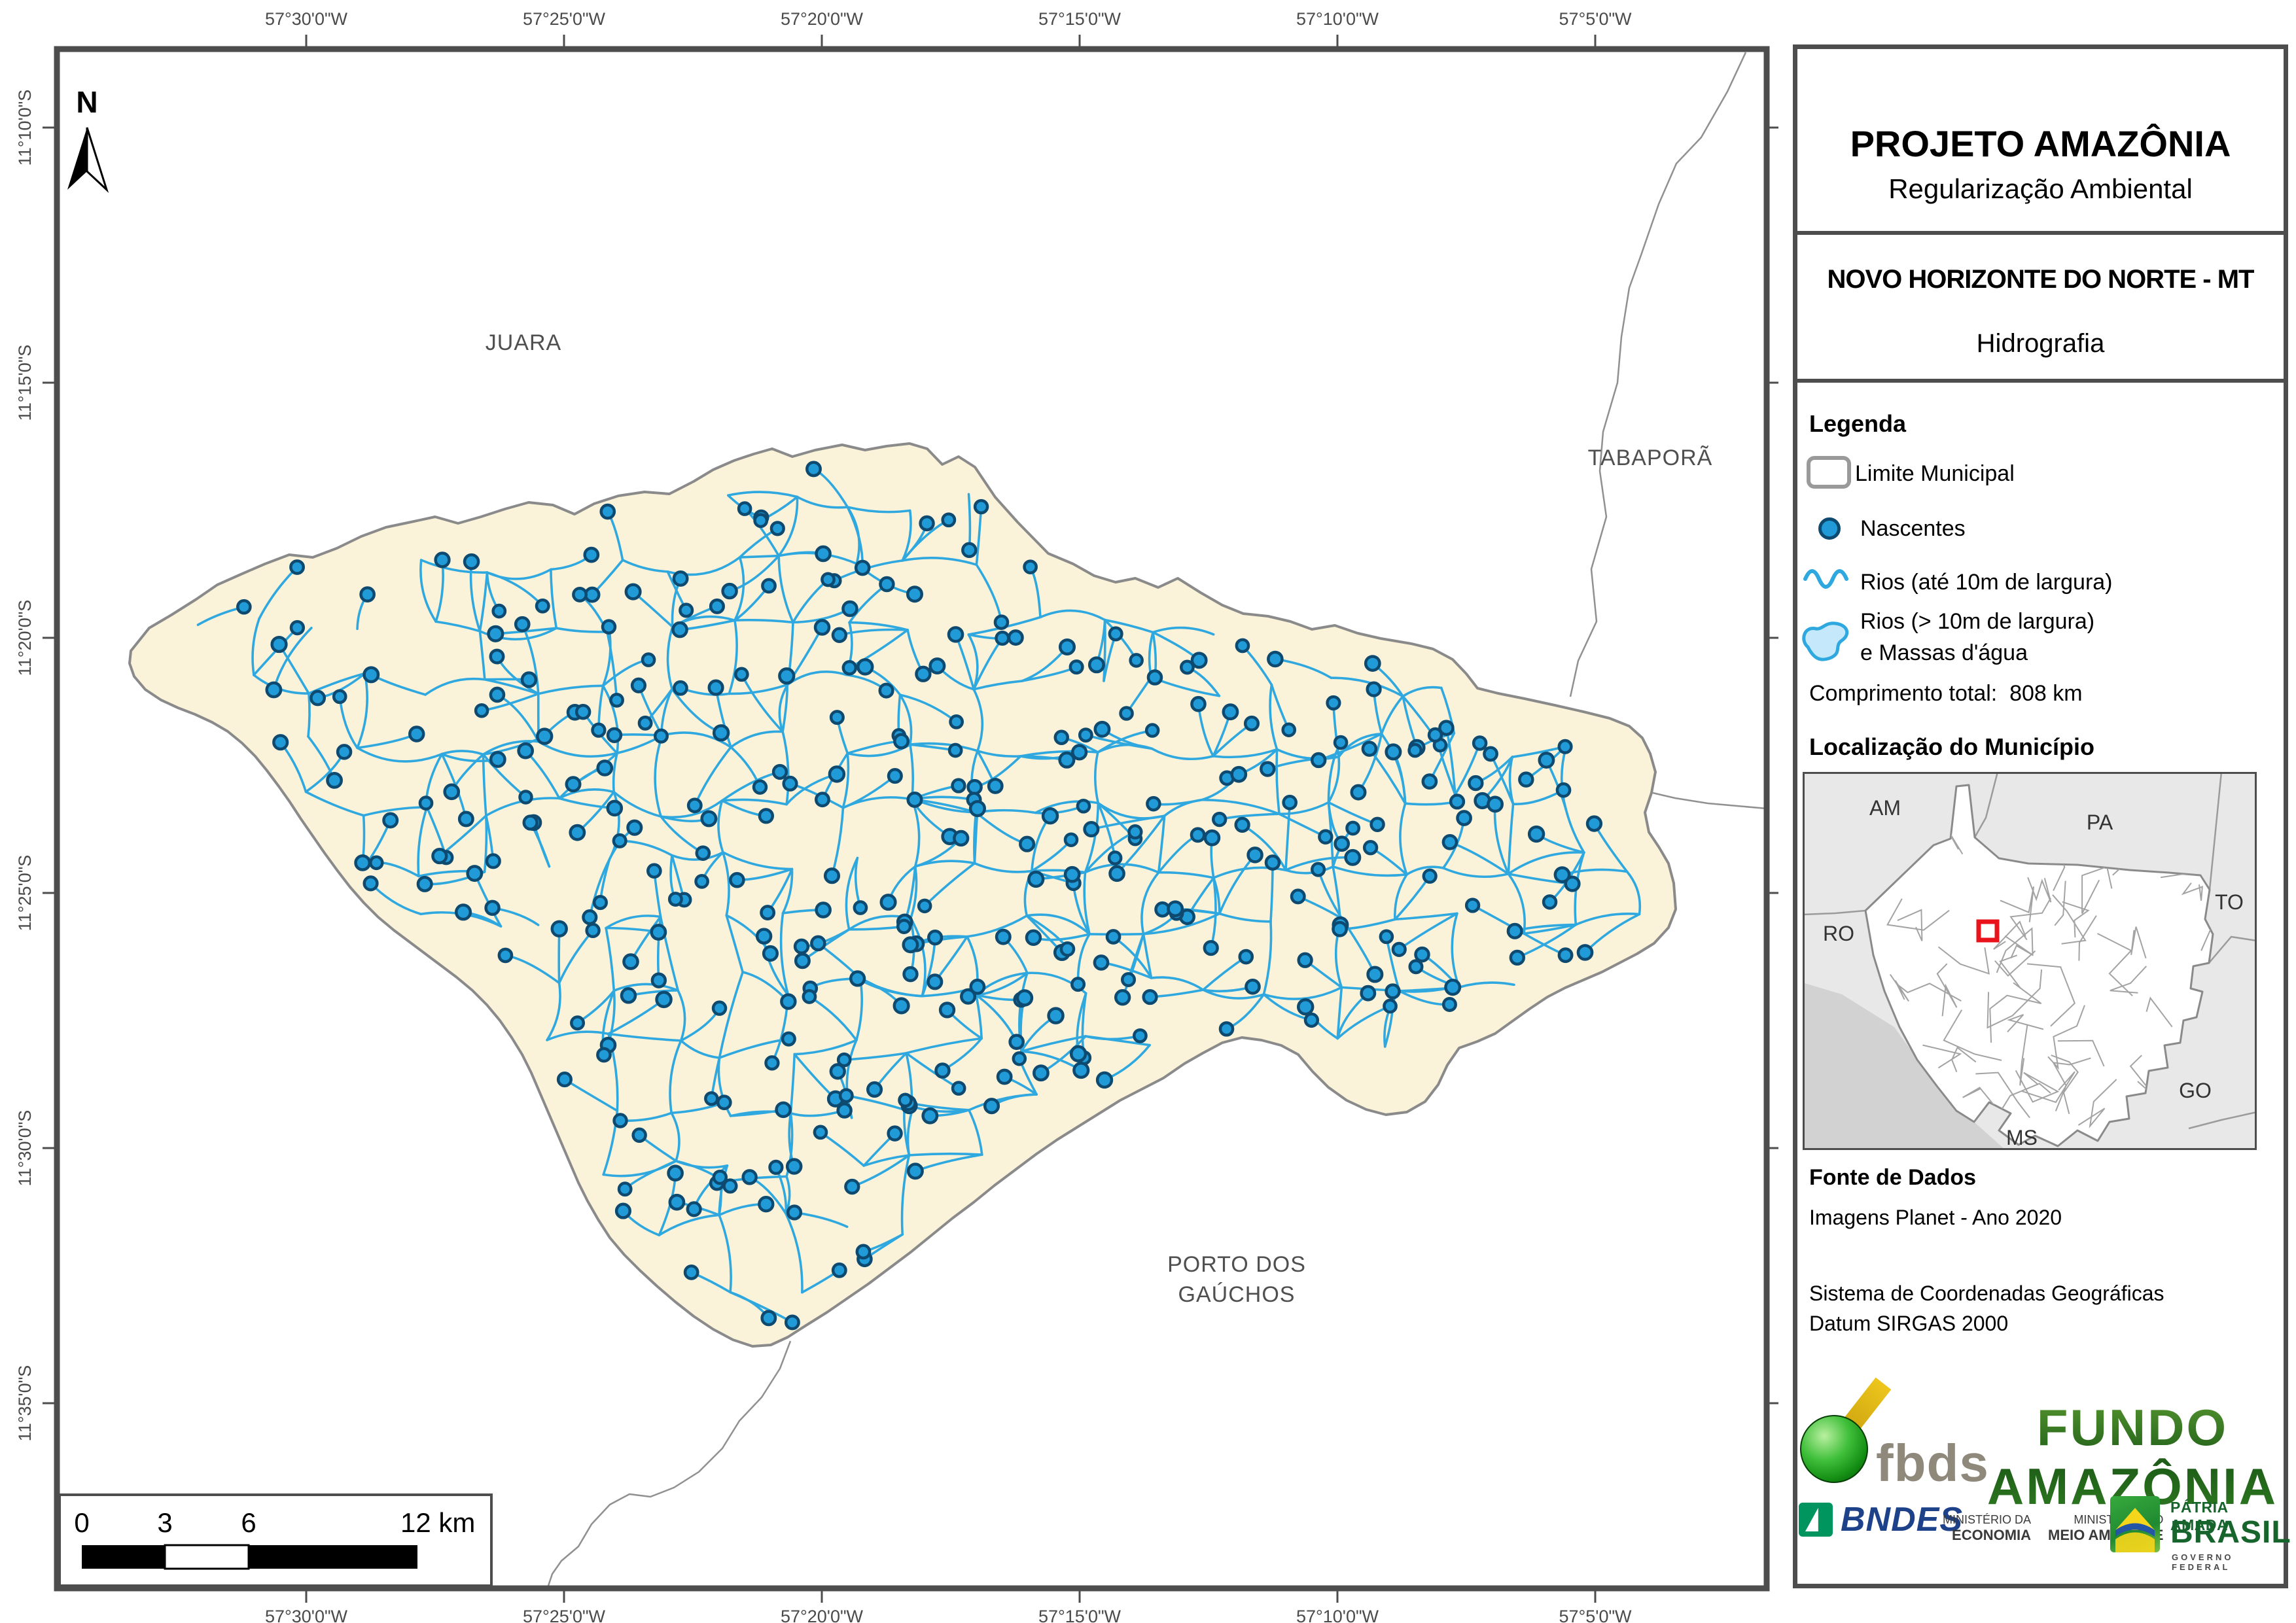 This screenshot has height=1623, width=2296. I want to click on project-subtitle: Regularização Ambiental, so click(2040, 189).